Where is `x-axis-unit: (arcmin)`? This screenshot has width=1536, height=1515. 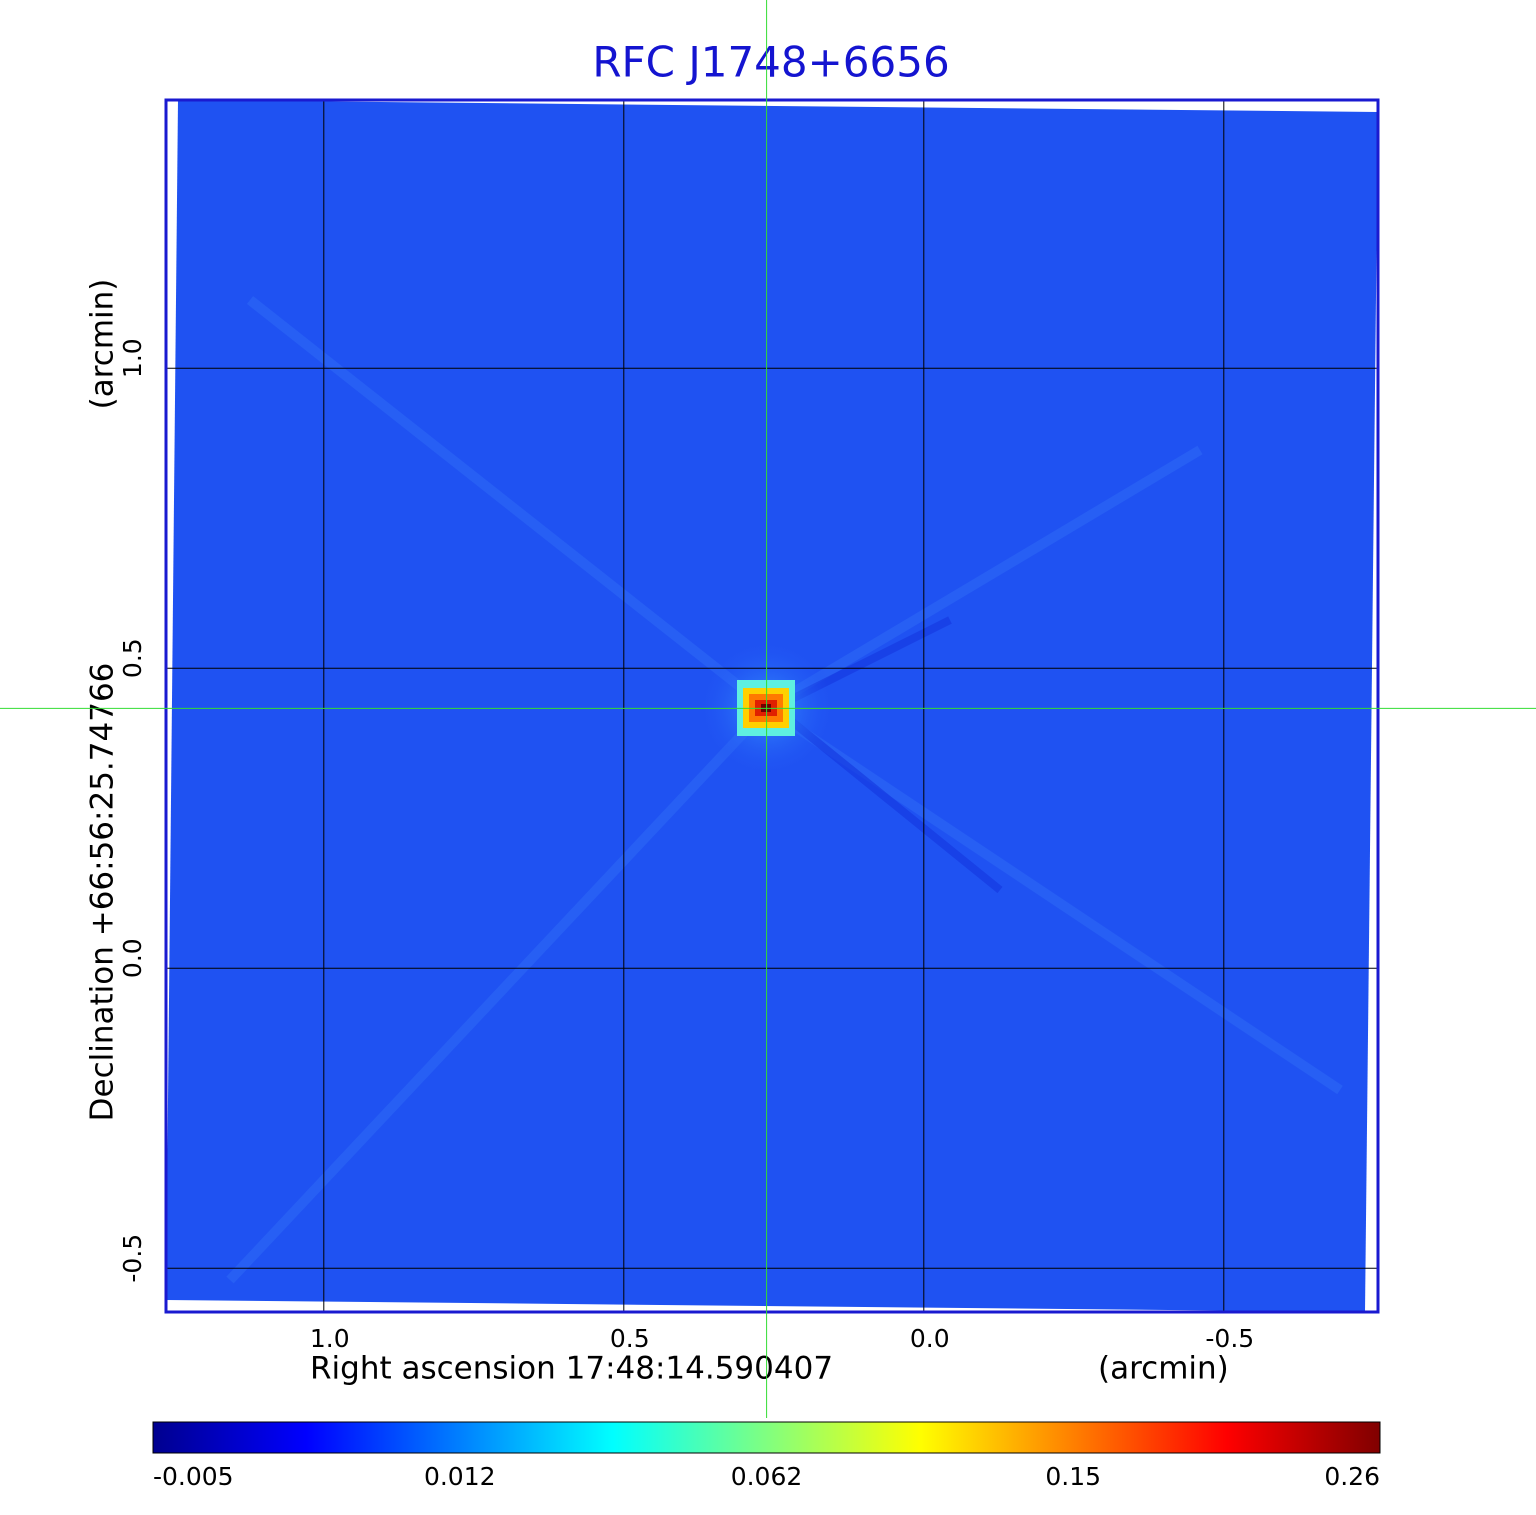
x-axis-unit: (arcmin) is located at coordinates (1163, 1369).